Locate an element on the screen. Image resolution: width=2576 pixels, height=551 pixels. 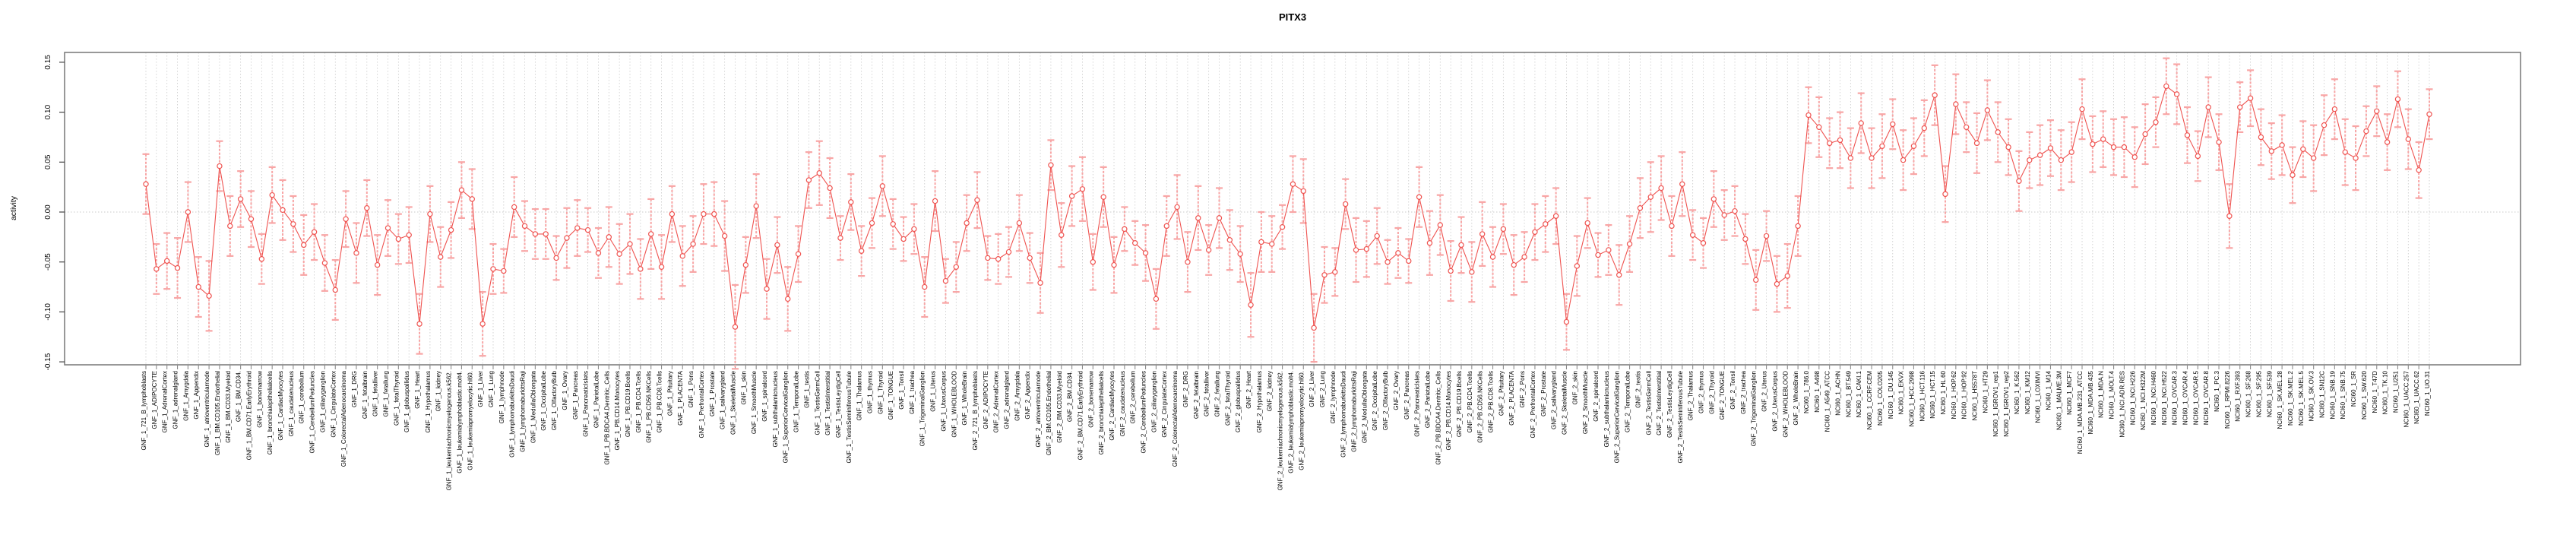
x-tick-label: GNF_2_TestisLeydigCell is located at coordinates (1669, 405).